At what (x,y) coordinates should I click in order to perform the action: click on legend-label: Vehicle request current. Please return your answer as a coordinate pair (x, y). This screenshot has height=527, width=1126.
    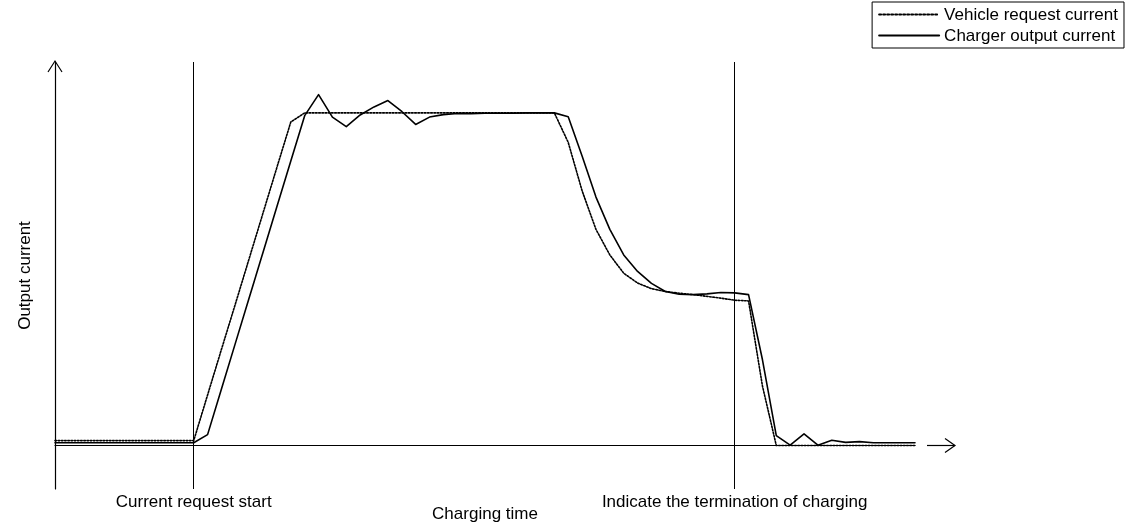
    Looking at the image, I should click on (1031, 14).